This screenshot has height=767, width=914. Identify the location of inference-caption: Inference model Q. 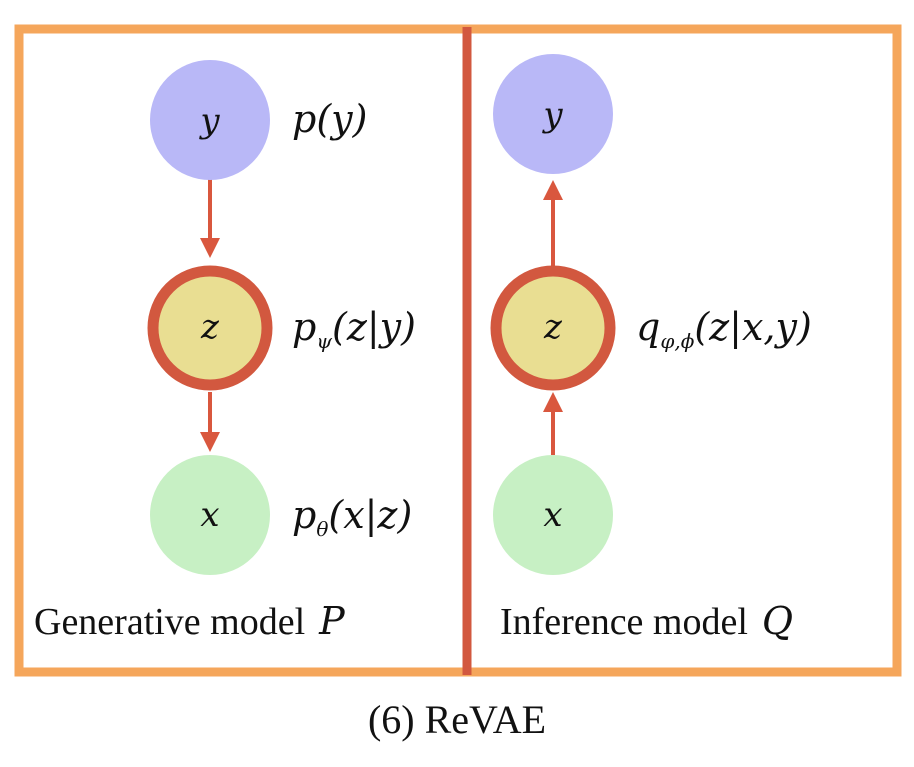
(646, 621).